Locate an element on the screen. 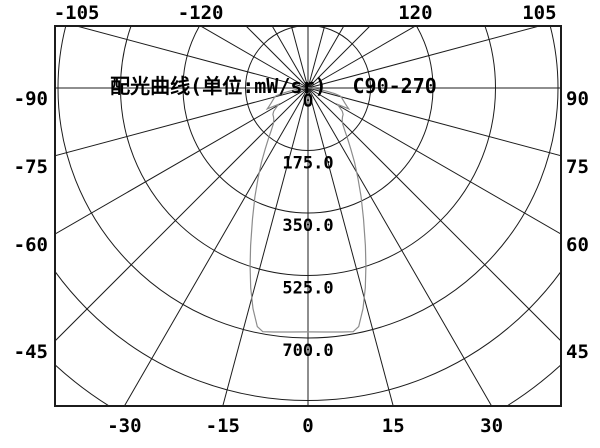 The height and width of the screenshot is (448, 600). plane-label: C90-270 is located at coordinates (394, 86).